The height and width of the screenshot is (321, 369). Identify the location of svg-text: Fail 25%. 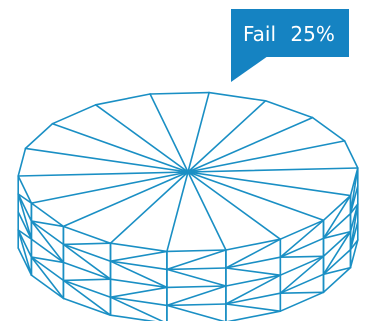
(289, 34).